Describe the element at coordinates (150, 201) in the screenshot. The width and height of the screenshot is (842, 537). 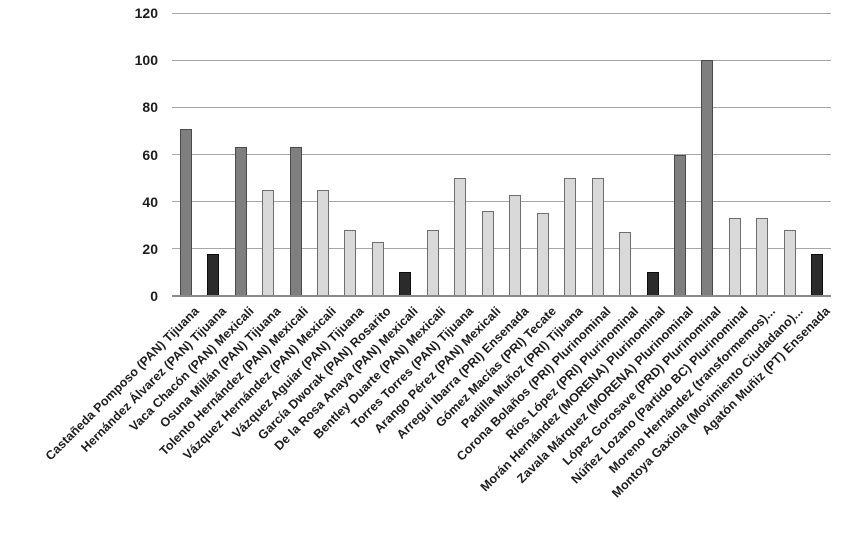
I see `y-axis-tick-label: 40` at that location.